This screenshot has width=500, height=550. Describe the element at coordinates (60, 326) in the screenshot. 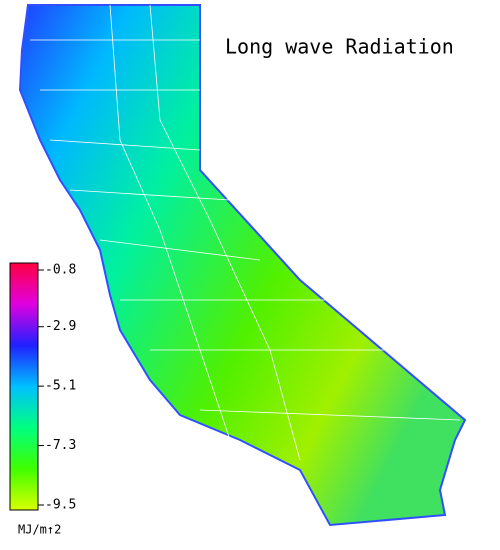

I see `colorbar-tick-label: -2.9` at that location.